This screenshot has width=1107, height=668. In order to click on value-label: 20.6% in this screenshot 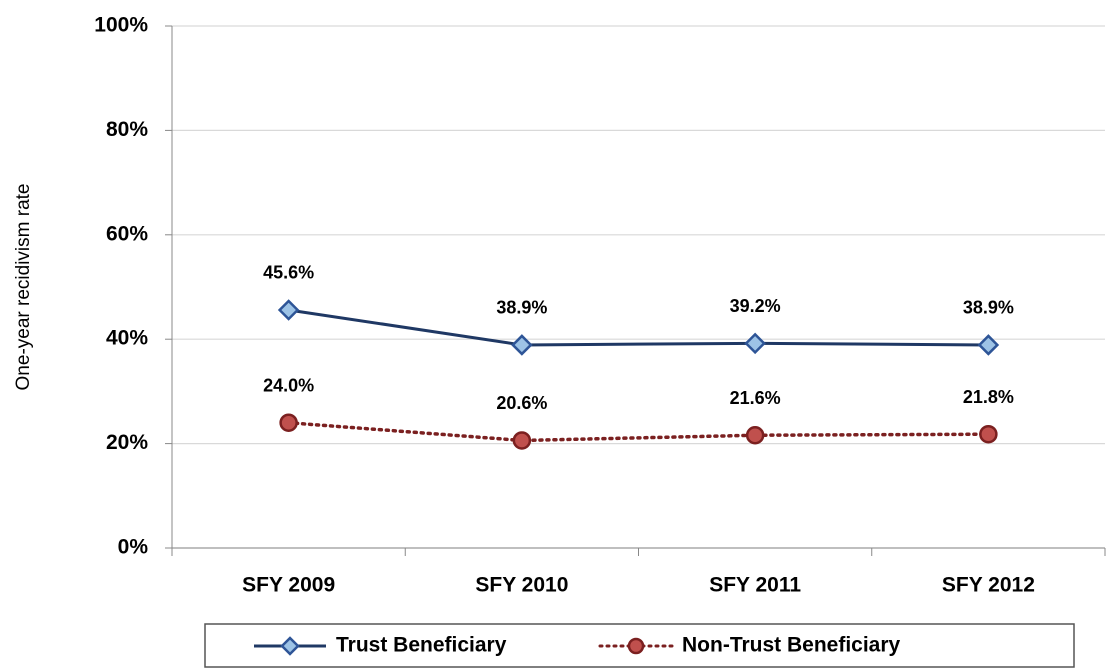, I will do `click(521, 403)`.